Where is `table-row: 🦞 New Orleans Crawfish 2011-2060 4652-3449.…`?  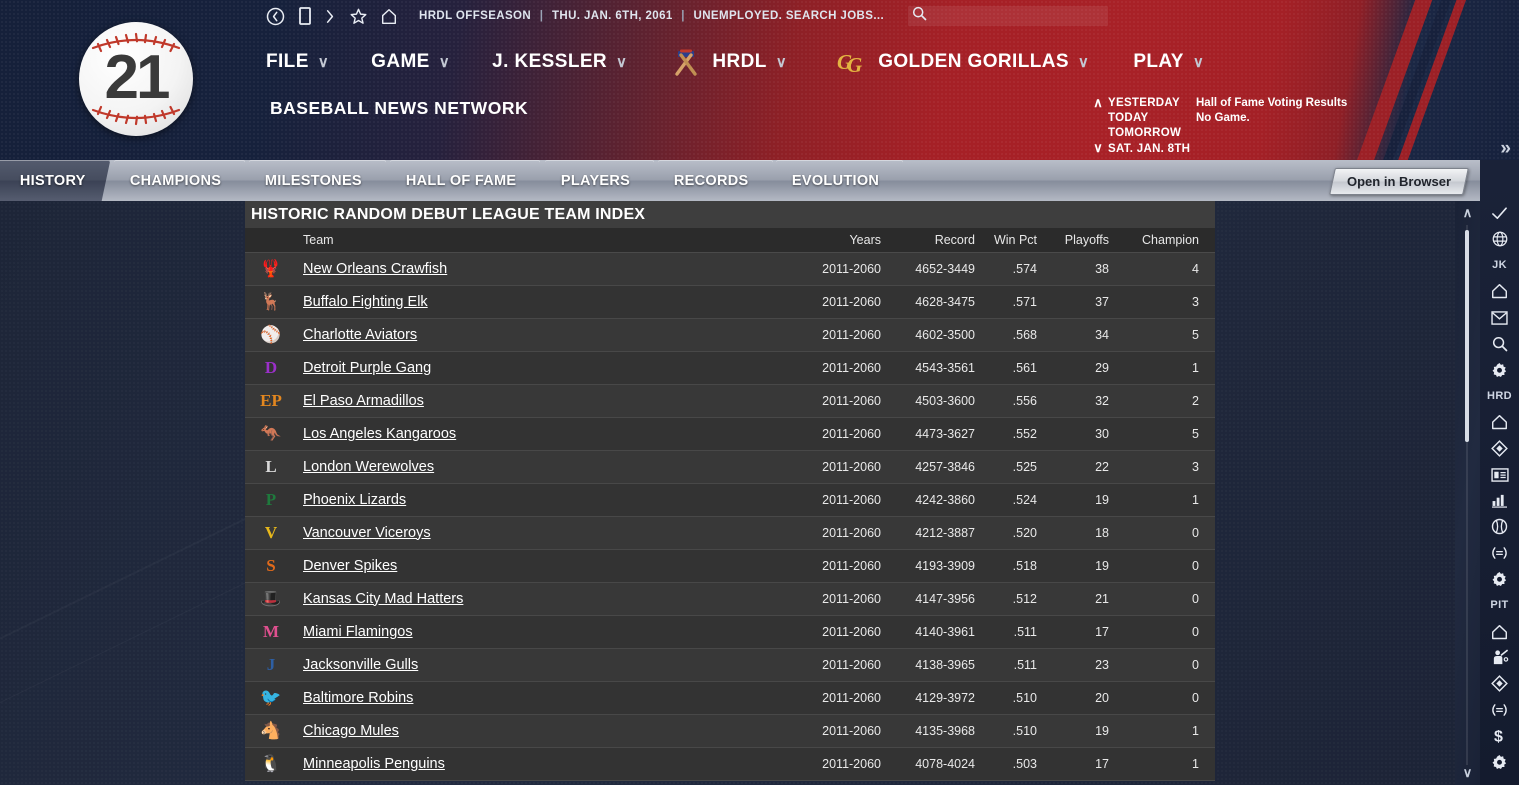
table-row: 🦞 New Orleans Crawfish 2011-2060 4652-3449.… is located at coordinates (730, 269).